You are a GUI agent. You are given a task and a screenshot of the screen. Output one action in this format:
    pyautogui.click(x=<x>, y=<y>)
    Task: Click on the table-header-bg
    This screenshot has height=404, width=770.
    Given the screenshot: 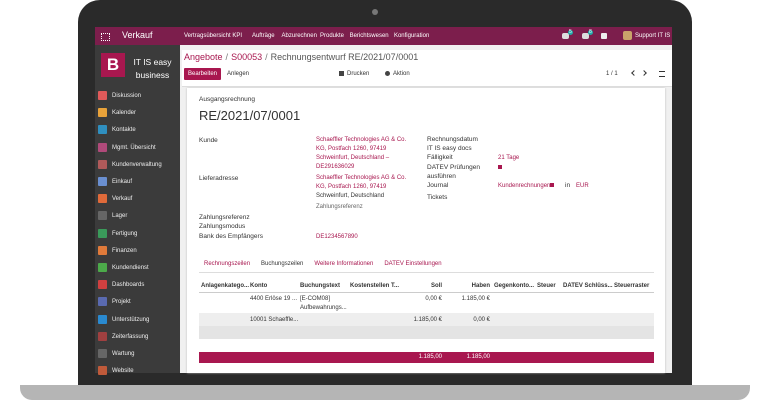 What is the action you would take?
    pyautogui.click(x=426, y=286)
    